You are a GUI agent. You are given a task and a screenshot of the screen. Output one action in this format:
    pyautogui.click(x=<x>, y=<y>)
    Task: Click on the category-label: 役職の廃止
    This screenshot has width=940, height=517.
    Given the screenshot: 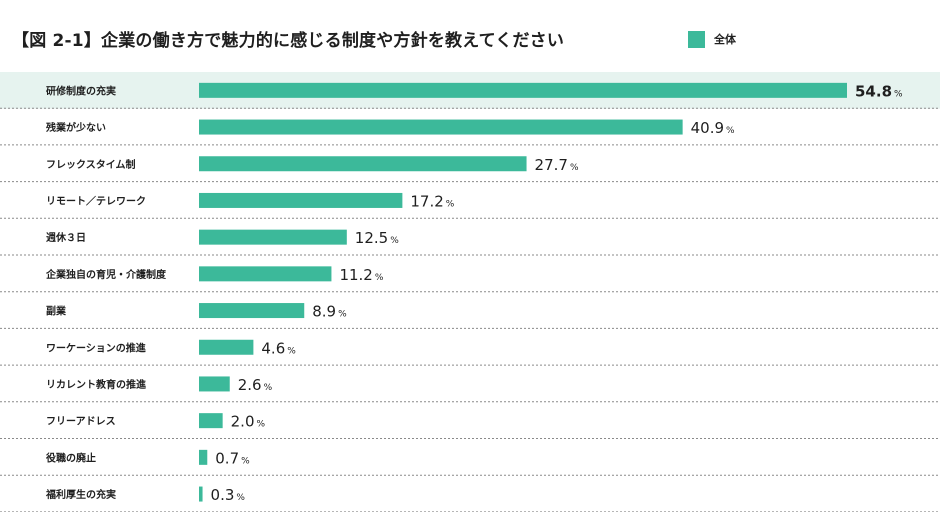 What is the action you would take?
    pyautogui.click(x=71, y=457)
    